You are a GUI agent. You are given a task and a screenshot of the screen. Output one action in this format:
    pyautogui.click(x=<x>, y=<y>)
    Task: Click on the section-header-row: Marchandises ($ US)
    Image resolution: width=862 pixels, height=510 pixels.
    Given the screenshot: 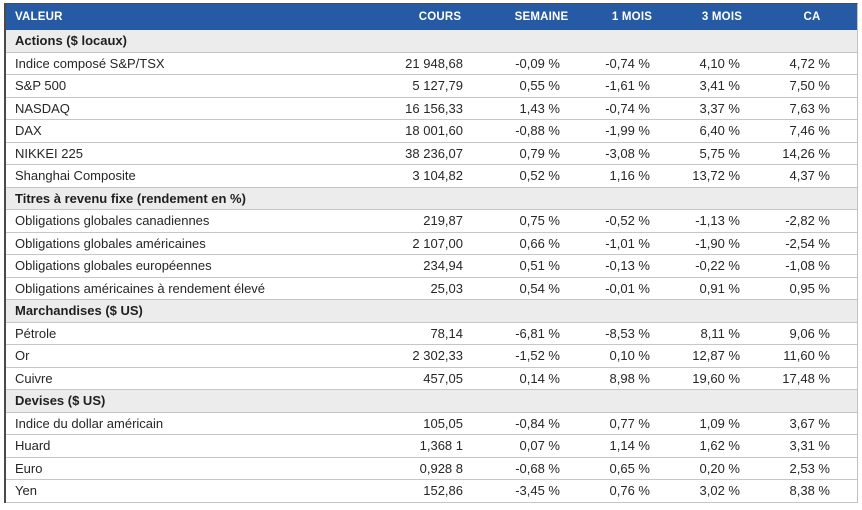 What is the action you would take?
    pyautogui.click(x=431, y=311)
    